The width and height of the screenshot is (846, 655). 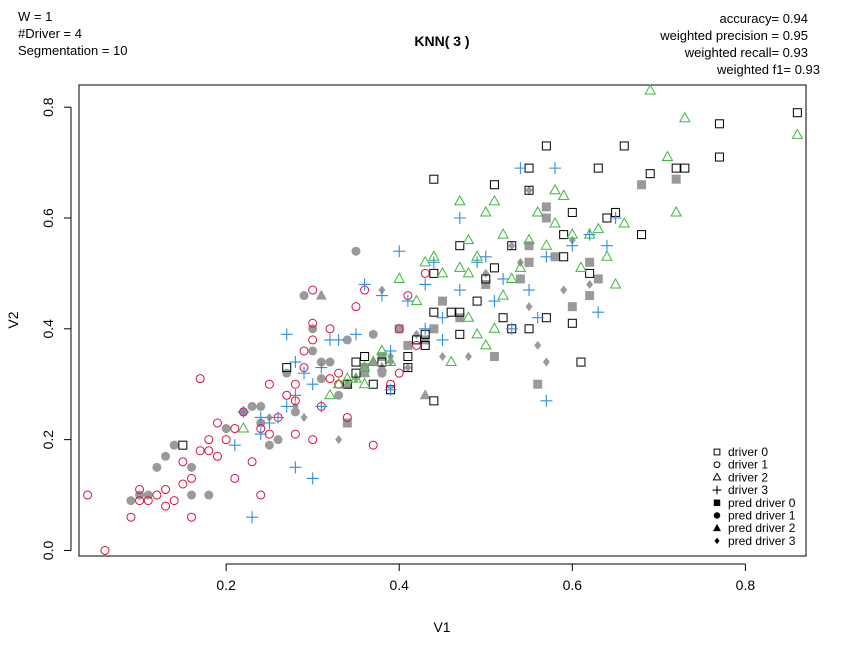 I want to click on y-axis-label: V2, so click(x=13, y=319).